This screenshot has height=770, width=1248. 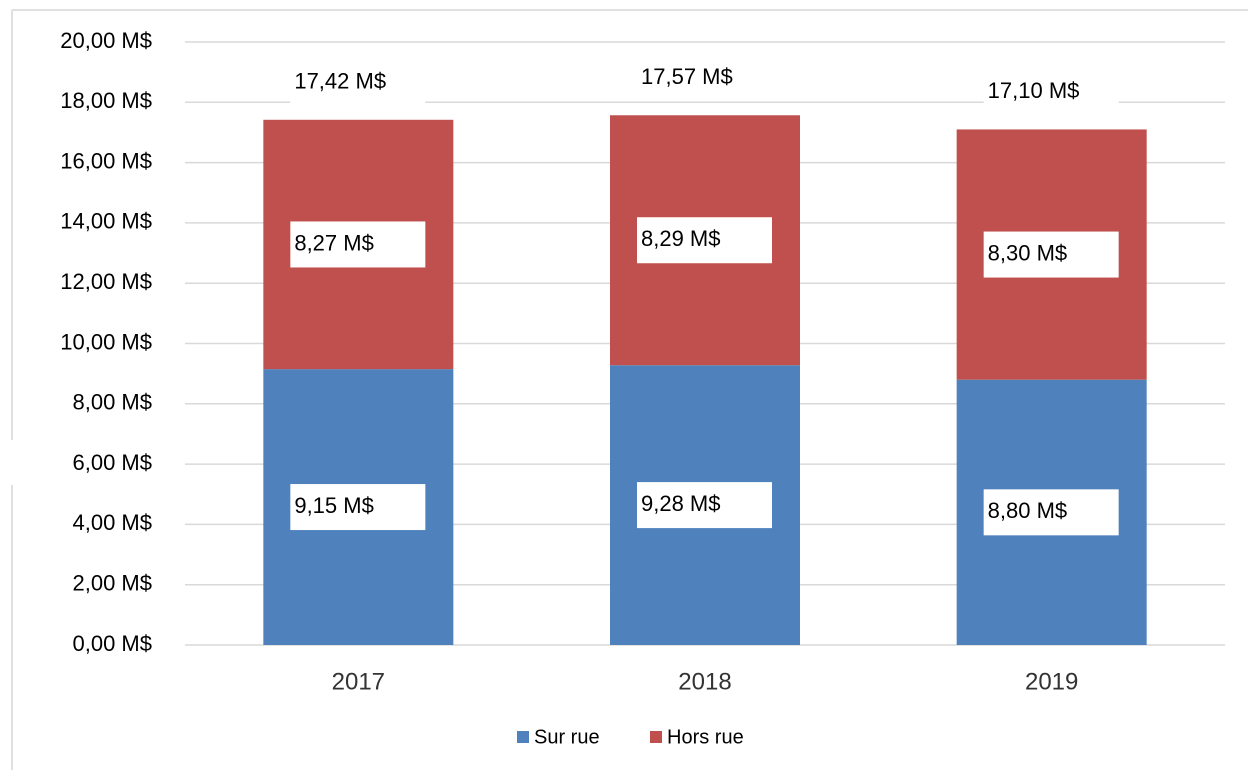 What do you see at coordinates (358, 681) in the screenshot?
I see `x-tick-label: 2017` at bounding box center [358, 681].